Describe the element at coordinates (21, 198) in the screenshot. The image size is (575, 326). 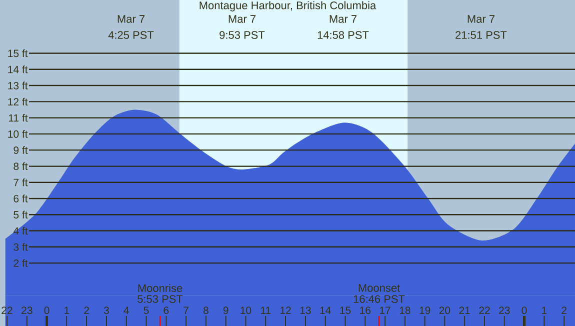
I see `y-tick-label: 6 ft` at that location.